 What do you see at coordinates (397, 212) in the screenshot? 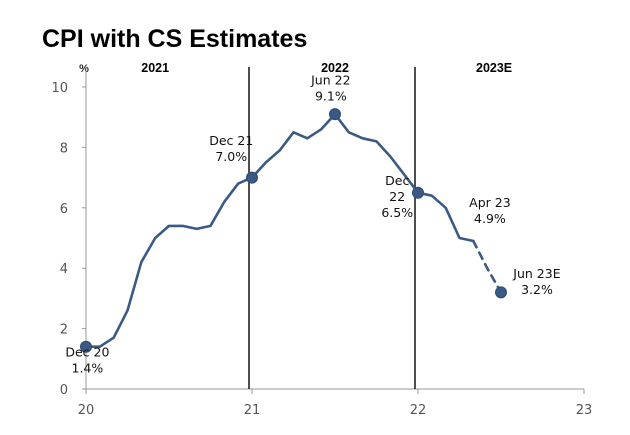
I see `data-label: 6.5%` at bounding box center [397, 212].